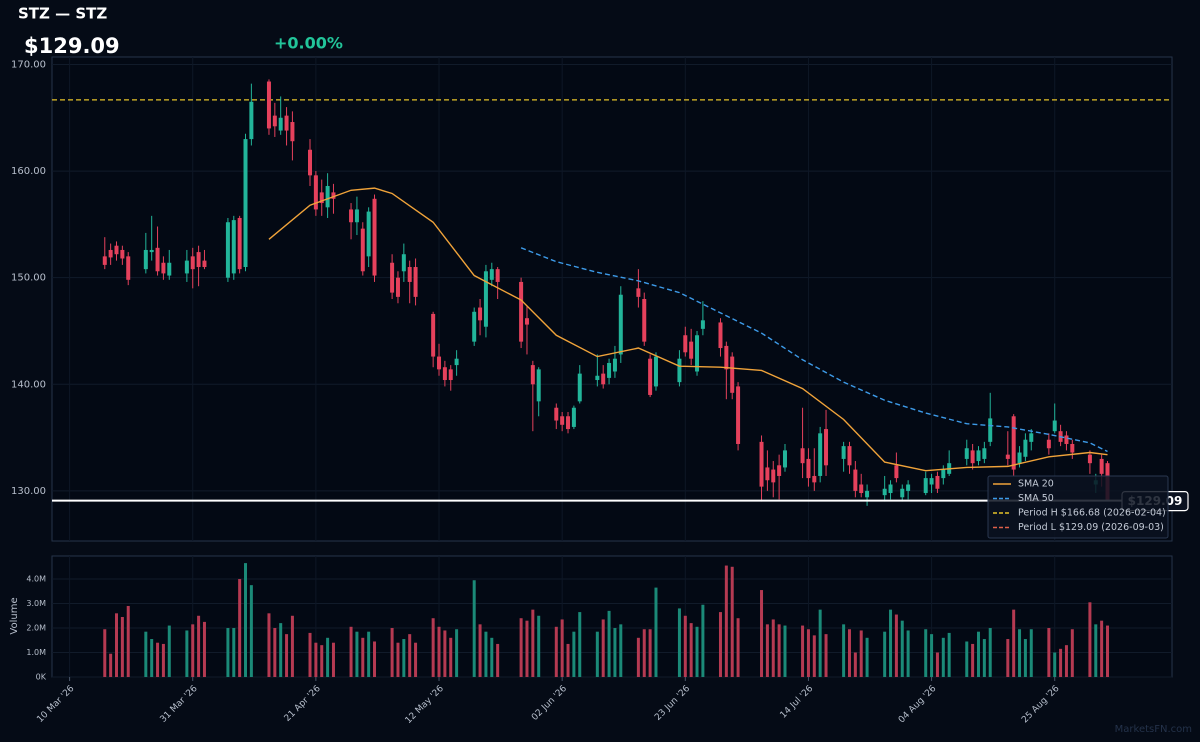 The image size is (1200, 742). I want to click on y-tick-label: 150.00, so click(28, 278).